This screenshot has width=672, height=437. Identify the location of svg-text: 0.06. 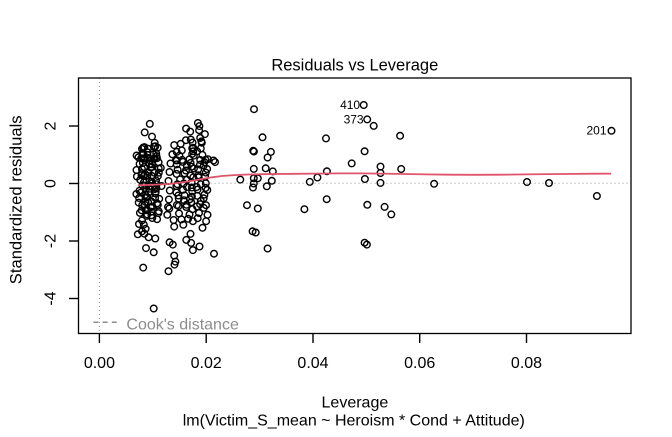
(419, 363).